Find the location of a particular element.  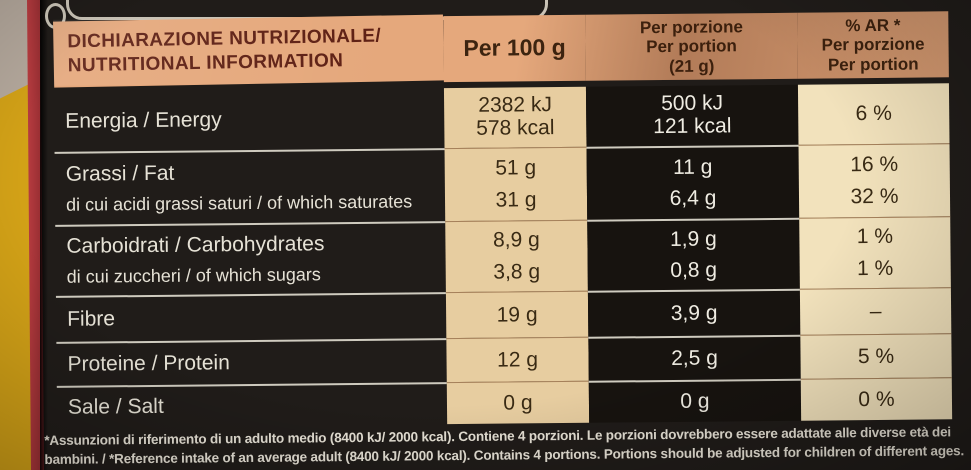

row-fibre-portion: 3,9 g is located at coordinates (694, 312).